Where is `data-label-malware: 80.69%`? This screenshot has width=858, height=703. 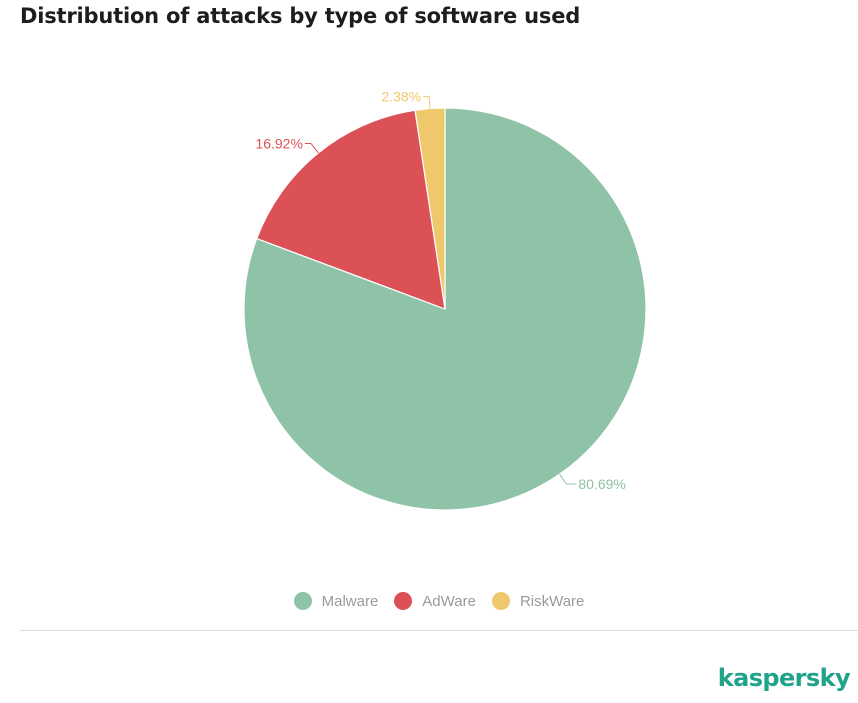 data-label-malware: 80.69% is located at coordinates (601, 484).